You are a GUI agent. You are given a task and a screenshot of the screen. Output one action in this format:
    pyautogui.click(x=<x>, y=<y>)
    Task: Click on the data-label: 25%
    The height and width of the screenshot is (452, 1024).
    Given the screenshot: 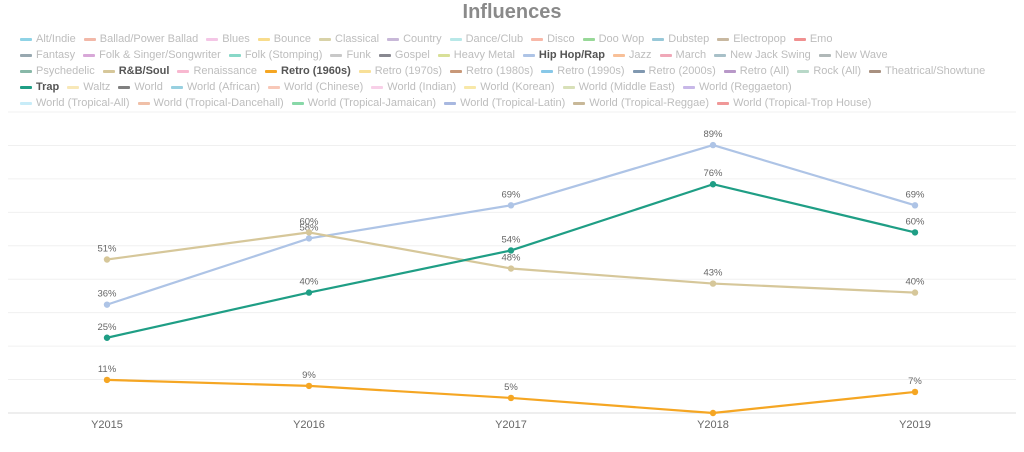 What is the action you would take?
    pyautogui.click(x=107, y=327)
    